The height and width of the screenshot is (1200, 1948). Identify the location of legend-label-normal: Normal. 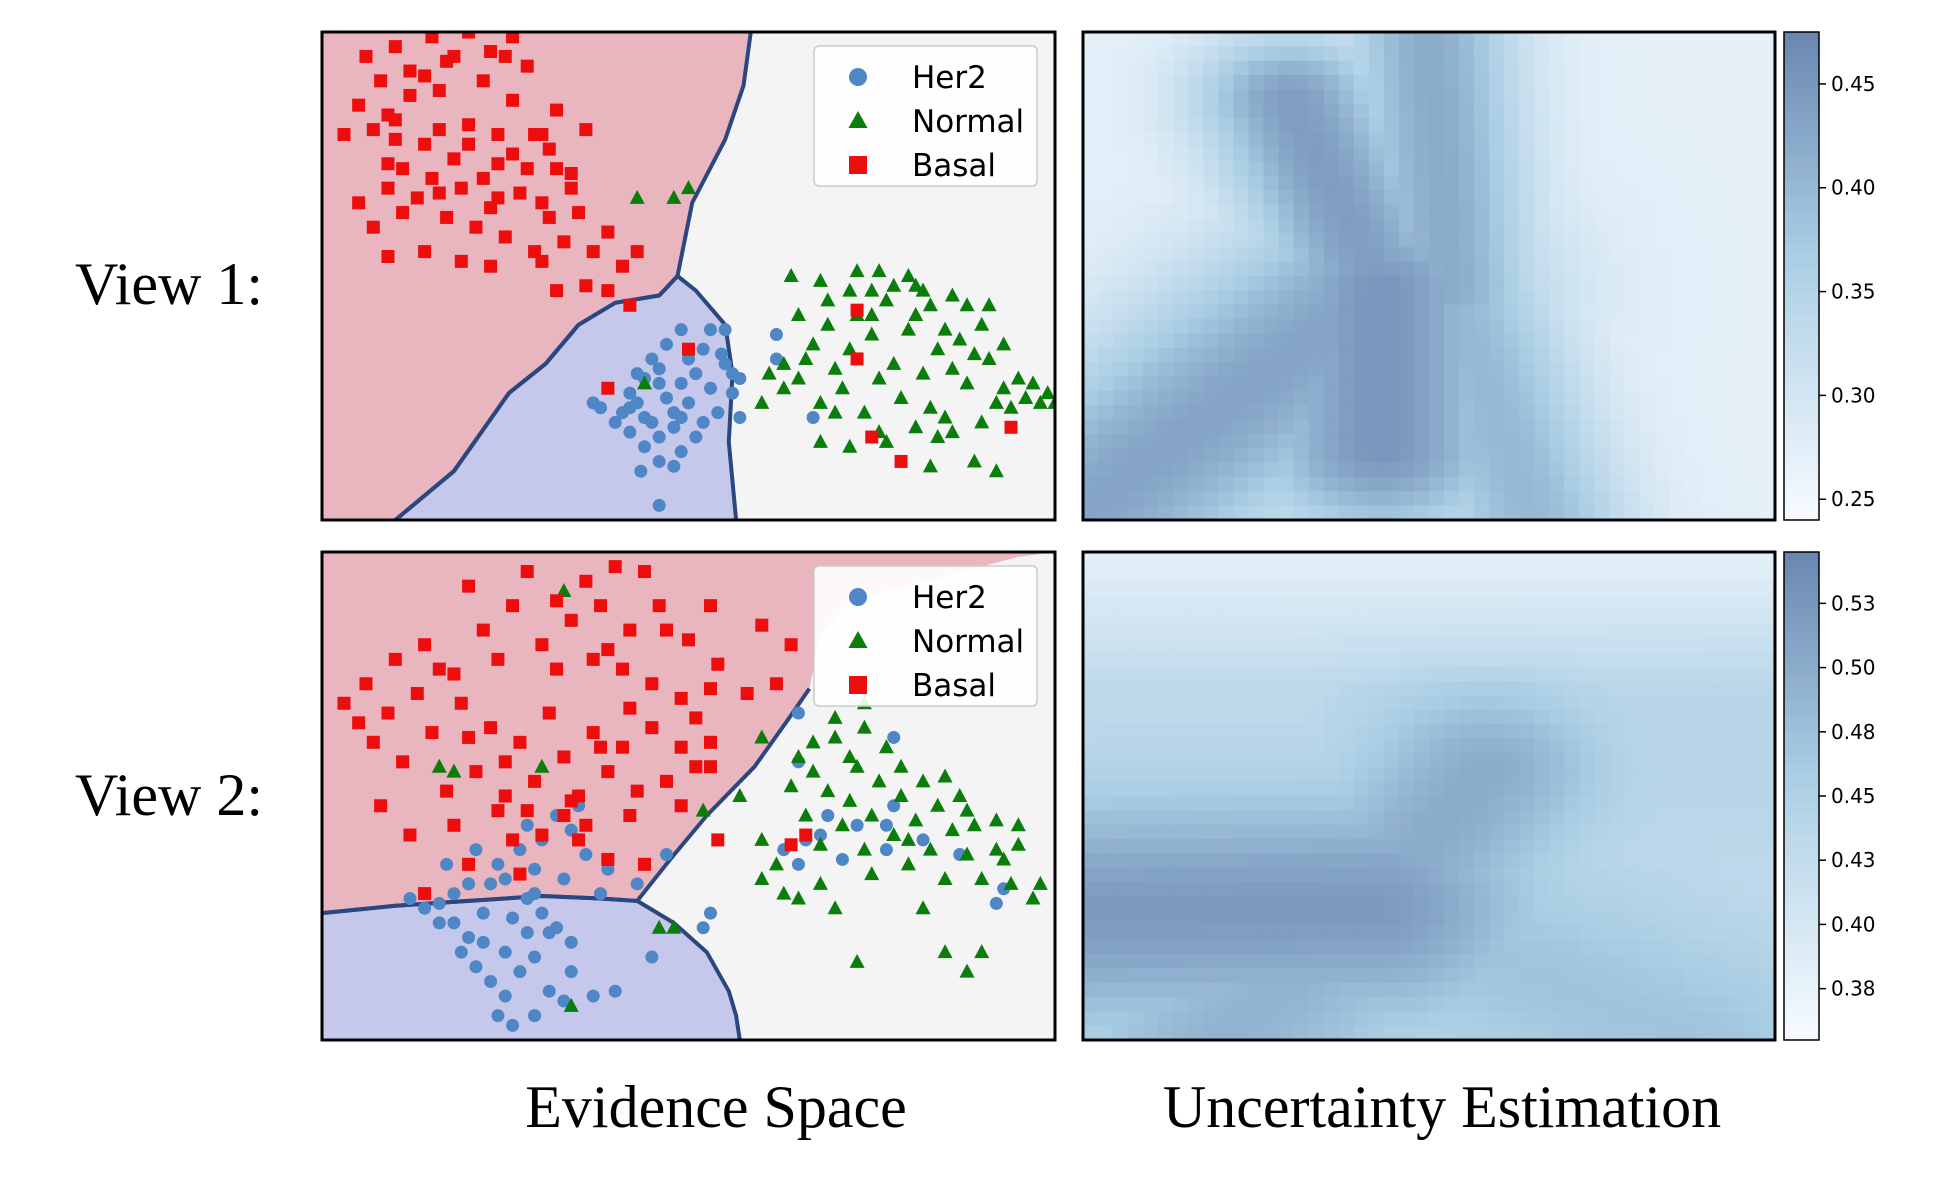
(968, 122).